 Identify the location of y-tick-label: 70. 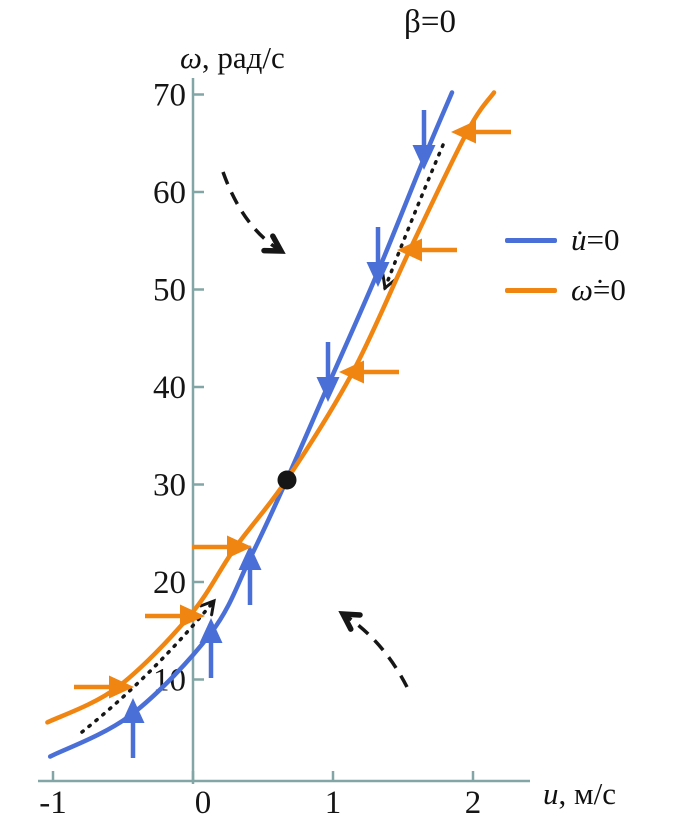
(169, 96).